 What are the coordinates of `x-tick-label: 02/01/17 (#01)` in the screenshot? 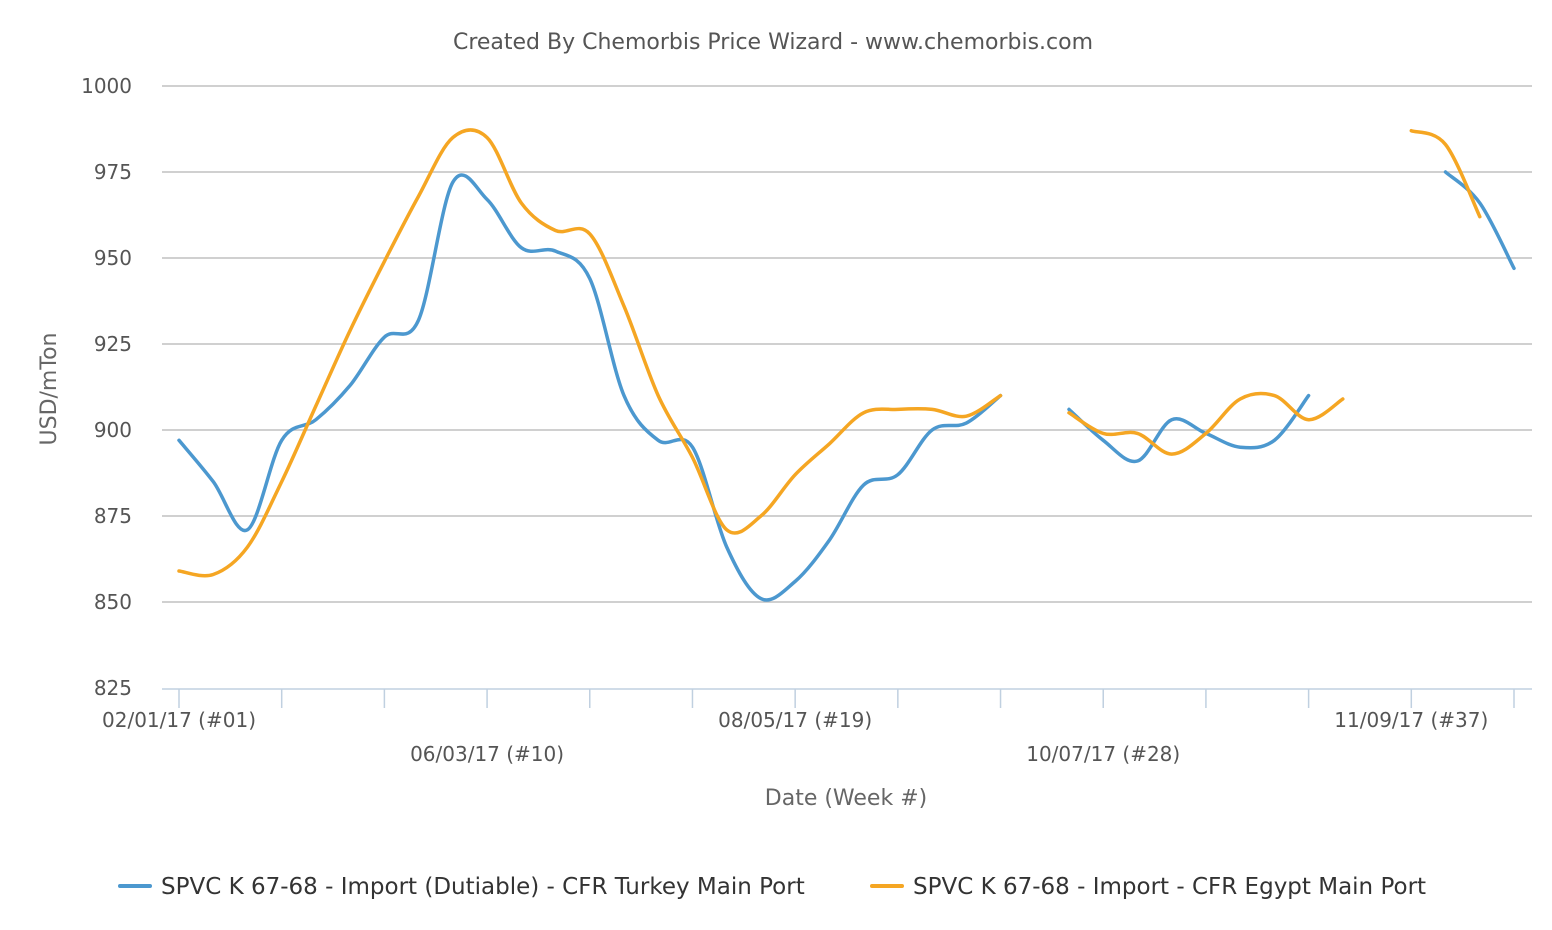 It's located at (179, 720).